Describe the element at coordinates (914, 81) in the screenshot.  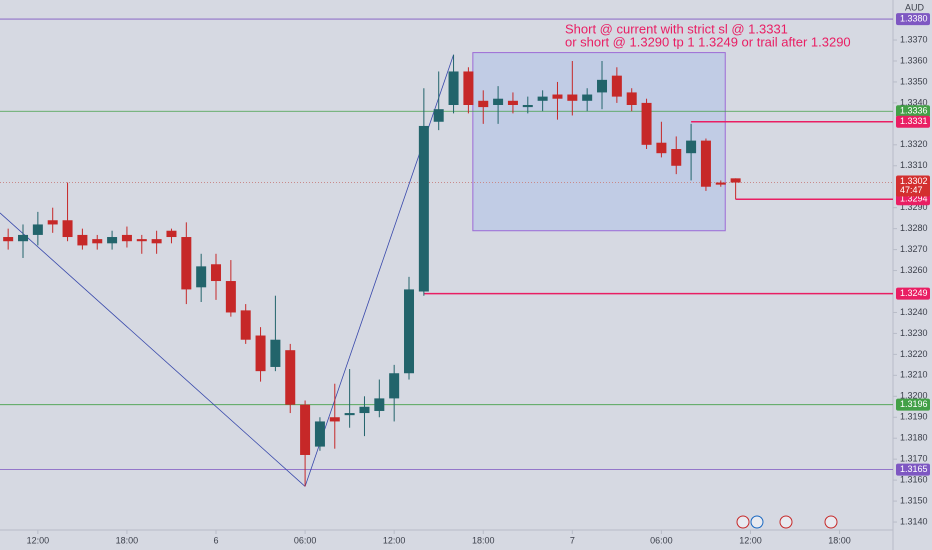
I see `y-tick-label: 1.3350` at that location.